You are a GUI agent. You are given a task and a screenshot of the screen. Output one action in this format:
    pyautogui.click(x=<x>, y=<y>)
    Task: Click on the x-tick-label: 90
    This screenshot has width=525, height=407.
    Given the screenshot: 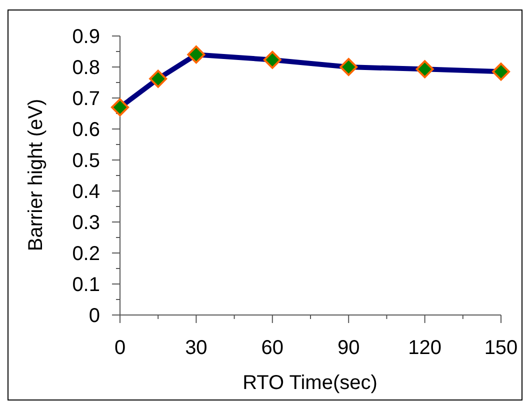 What is the action you would take?
    pyautogui.click(x=348, y=348)
    